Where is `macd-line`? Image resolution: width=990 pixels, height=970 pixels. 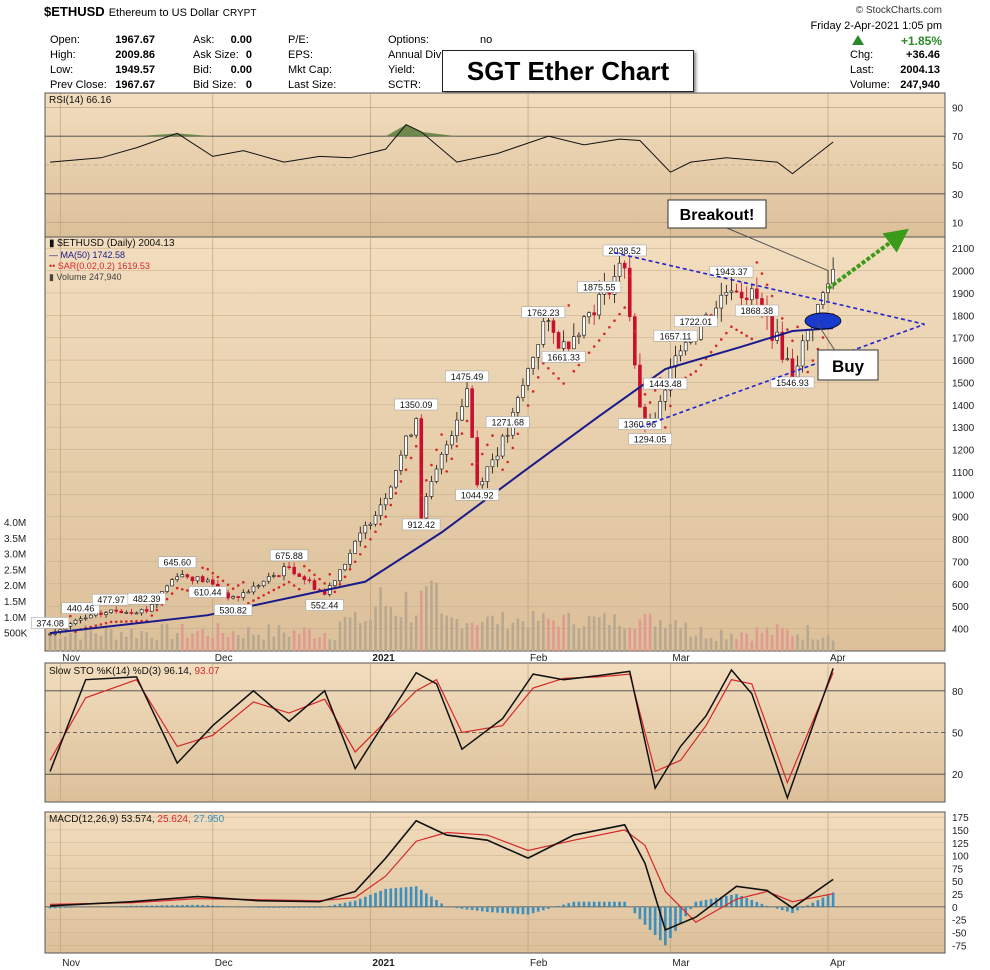 macd-line is located at coordinates (442, 875).